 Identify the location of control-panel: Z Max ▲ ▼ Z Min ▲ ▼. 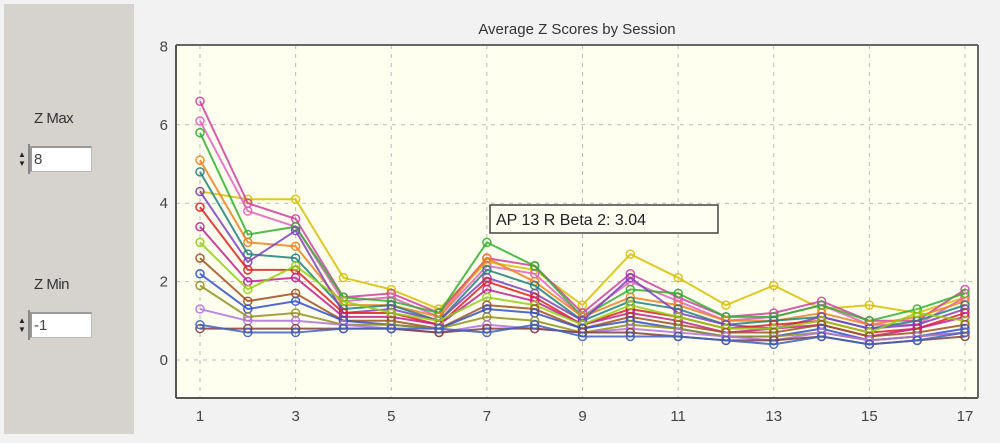
(69, 219).